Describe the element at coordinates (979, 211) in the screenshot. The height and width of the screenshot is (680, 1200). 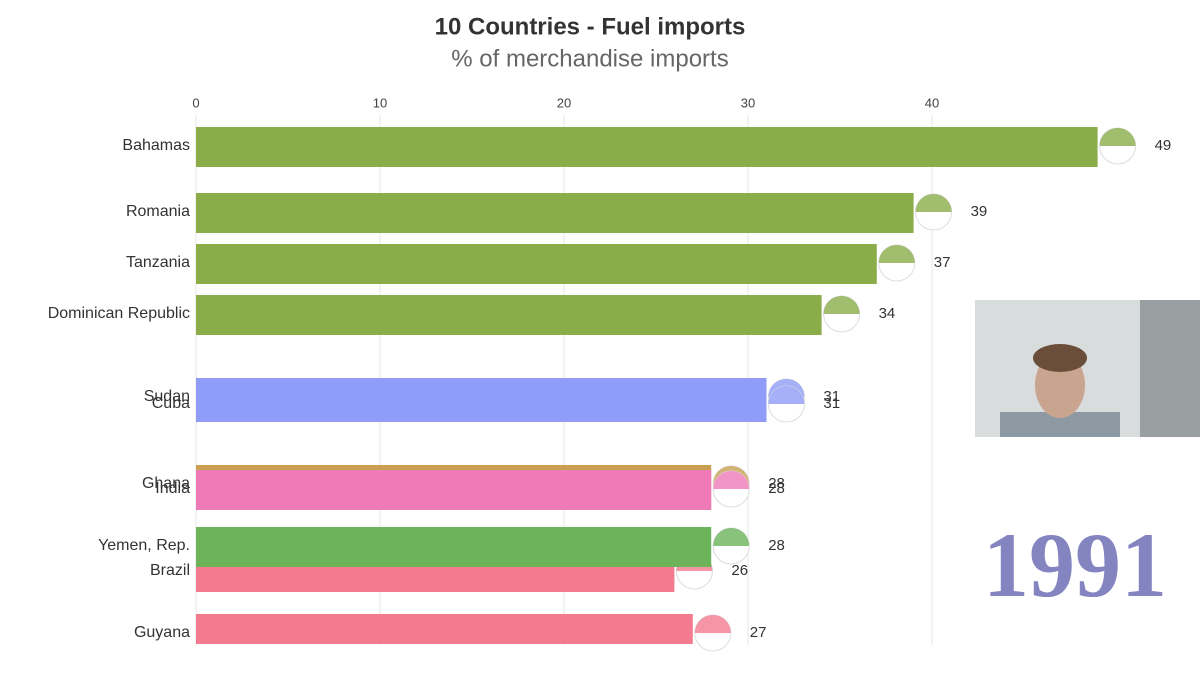
I see `value-label: 39` at that location.